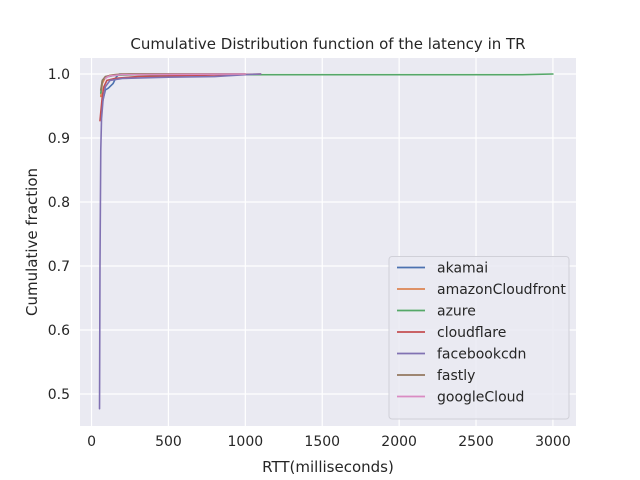 The height and width of the screenshot is (480, 640). What do you see at coordinates (553, 442) in the screenshot?
I see `x-tick-label: 3000` at bounding box center [553, 442].